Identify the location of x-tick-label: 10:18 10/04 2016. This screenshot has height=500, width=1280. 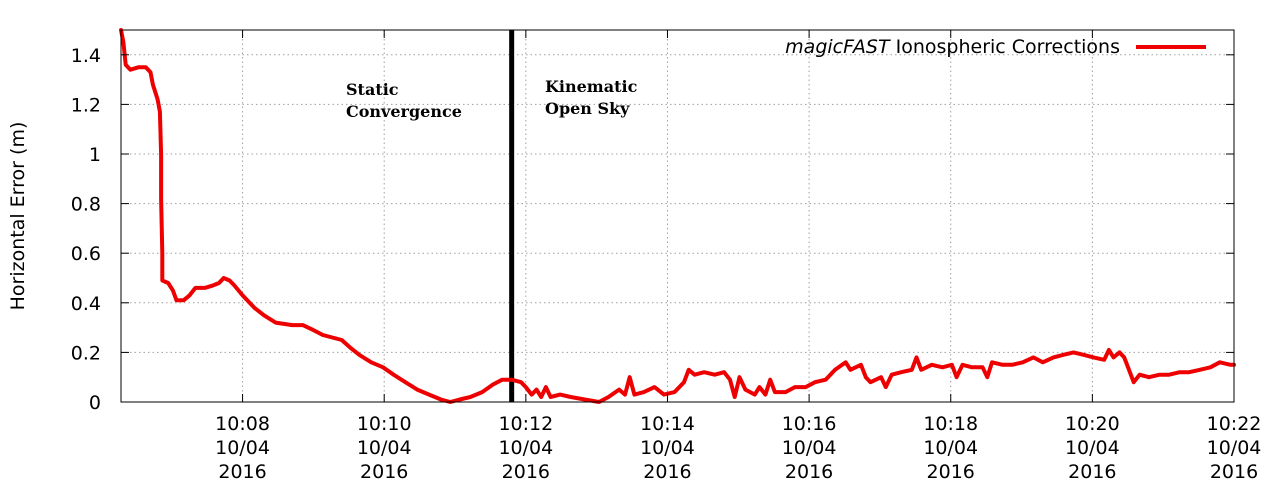
(950, 448).